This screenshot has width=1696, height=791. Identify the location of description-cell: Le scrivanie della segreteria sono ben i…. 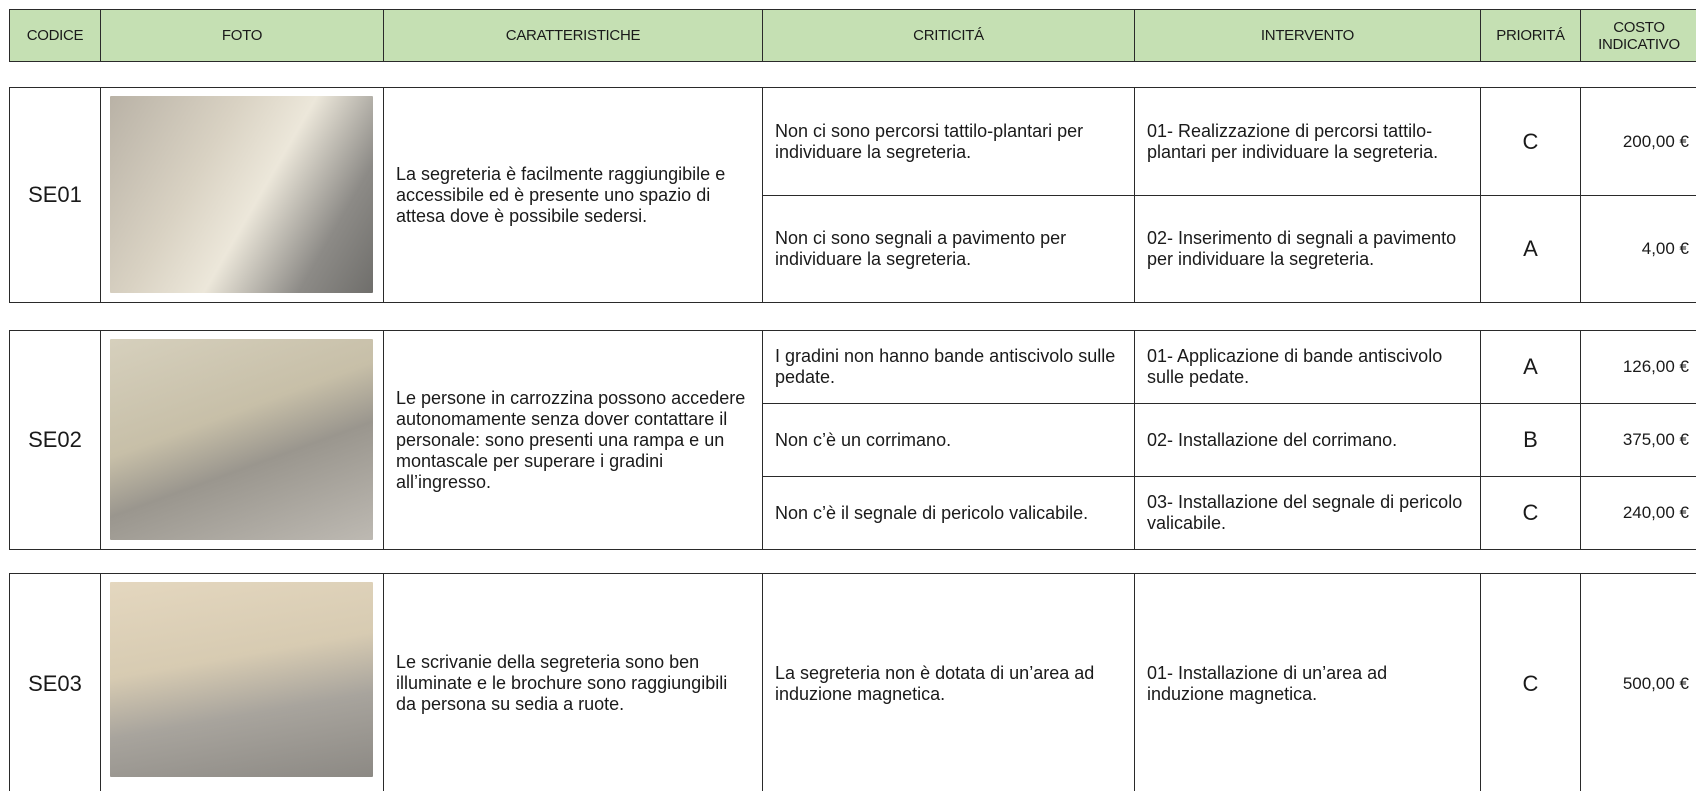
(573, 682).